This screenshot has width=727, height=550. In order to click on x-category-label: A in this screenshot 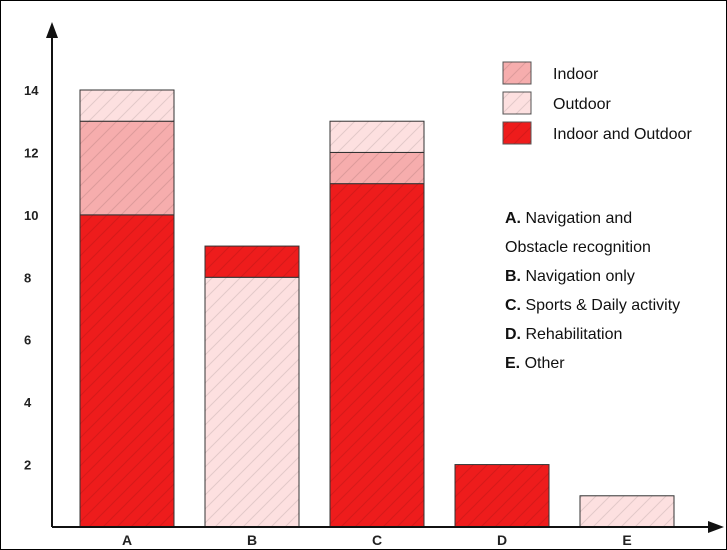, I will do `click(127, 540)`.